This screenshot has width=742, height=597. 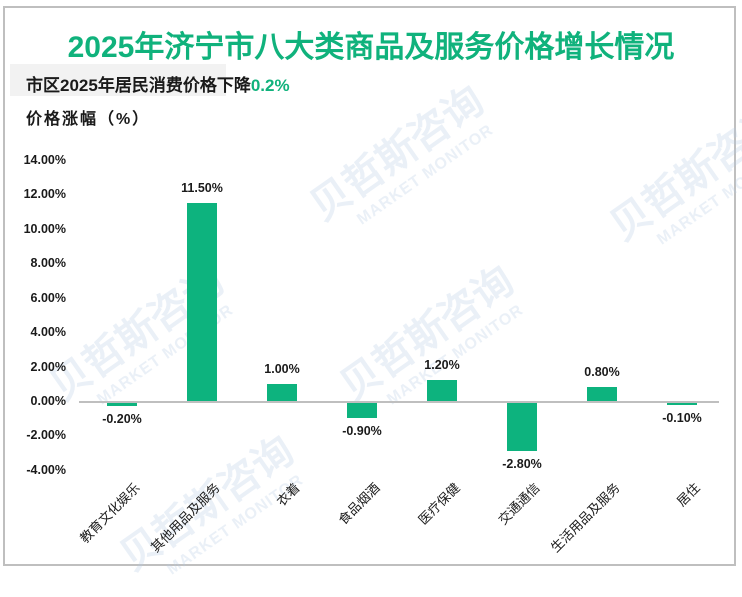 I want to click on y-tick-label: 2.00%, so click(x=48, y=366).